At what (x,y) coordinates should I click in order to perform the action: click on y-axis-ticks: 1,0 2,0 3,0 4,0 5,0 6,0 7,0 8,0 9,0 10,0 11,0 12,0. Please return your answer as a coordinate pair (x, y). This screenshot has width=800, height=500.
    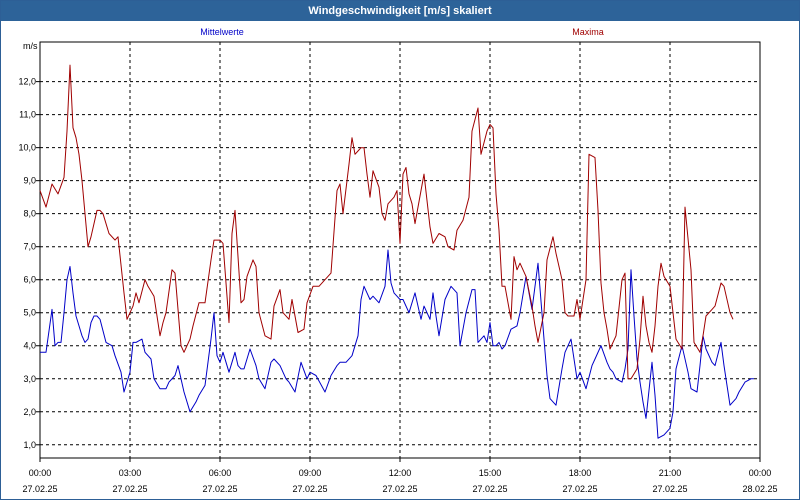
    Looking at the image, I should click on (29, 263).